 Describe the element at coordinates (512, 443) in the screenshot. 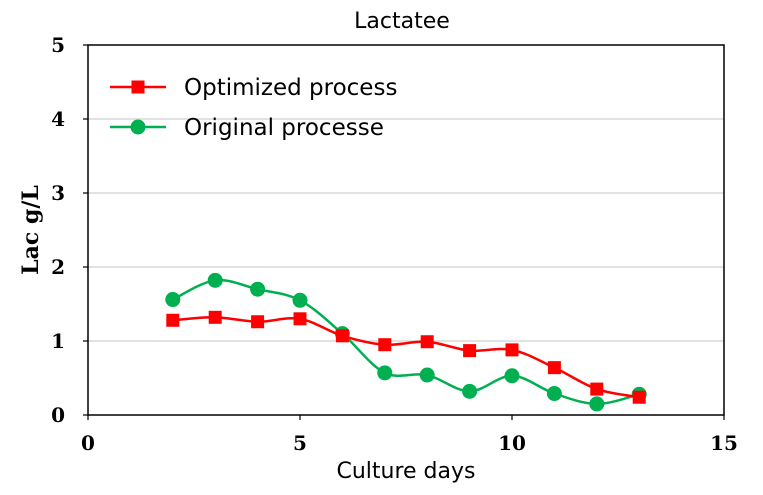

I see `x-tick-label-10: 10` at that location.